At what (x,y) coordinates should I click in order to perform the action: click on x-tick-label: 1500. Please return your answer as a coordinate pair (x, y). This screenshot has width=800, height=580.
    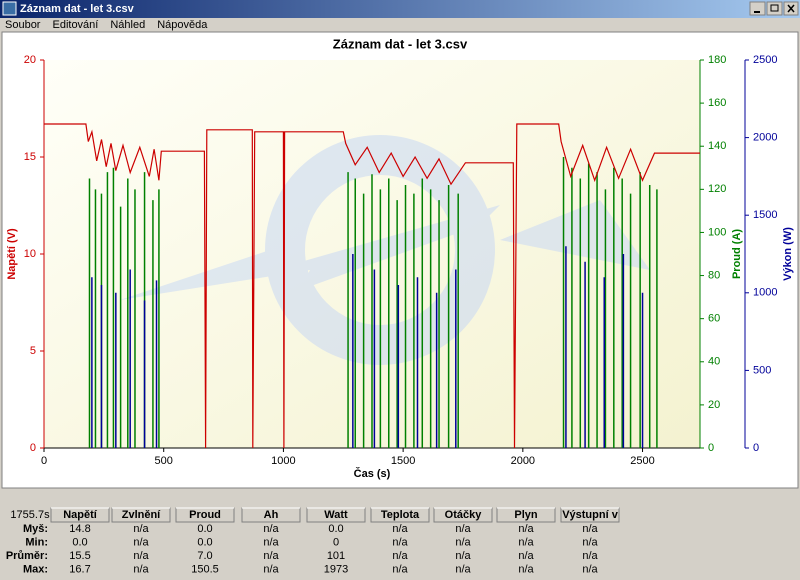
    Looking at the image, I should click on (403, 461).